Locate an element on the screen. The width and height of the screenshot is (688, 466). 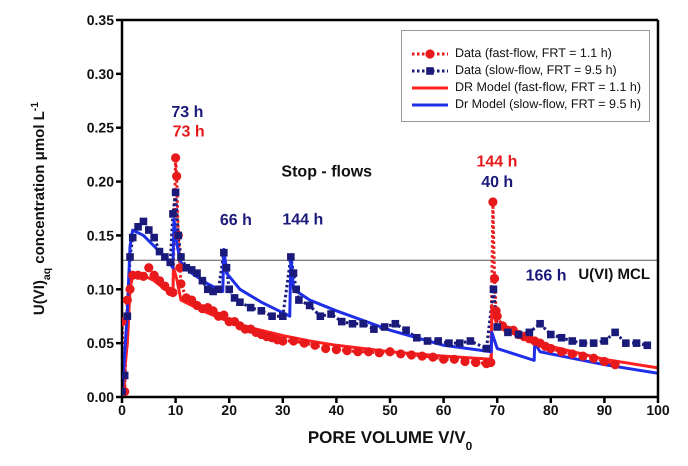
y-tick-label: 0.05 is located at coordinates (100, 343).